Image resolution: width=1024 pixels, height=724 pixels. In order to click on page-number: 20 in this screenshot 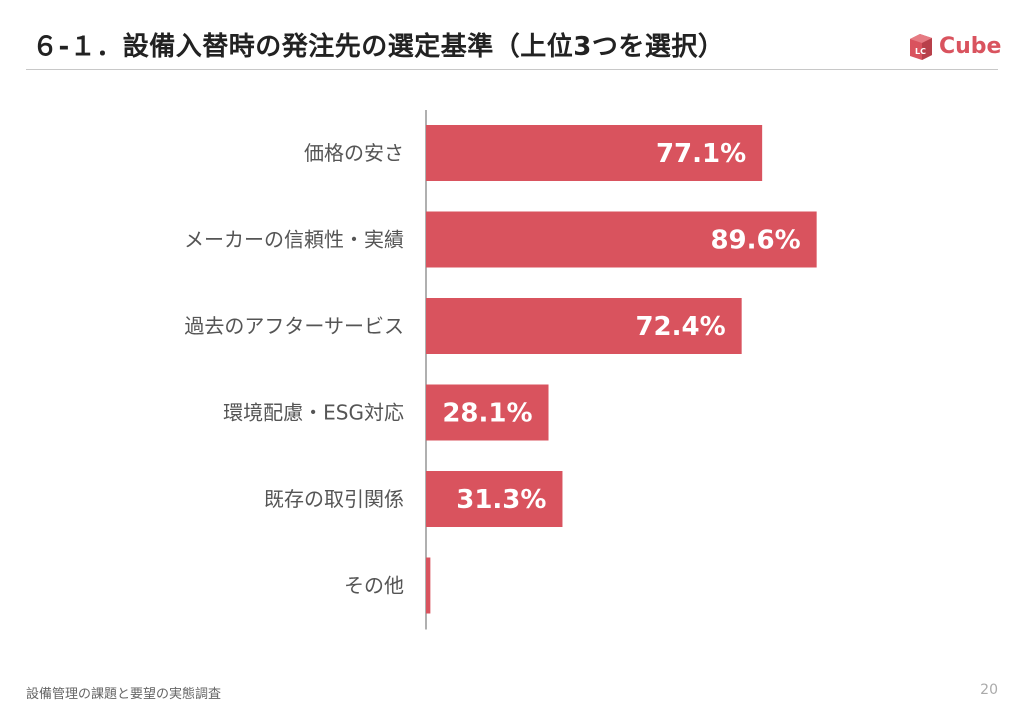, I will do `click(989, 690)`.